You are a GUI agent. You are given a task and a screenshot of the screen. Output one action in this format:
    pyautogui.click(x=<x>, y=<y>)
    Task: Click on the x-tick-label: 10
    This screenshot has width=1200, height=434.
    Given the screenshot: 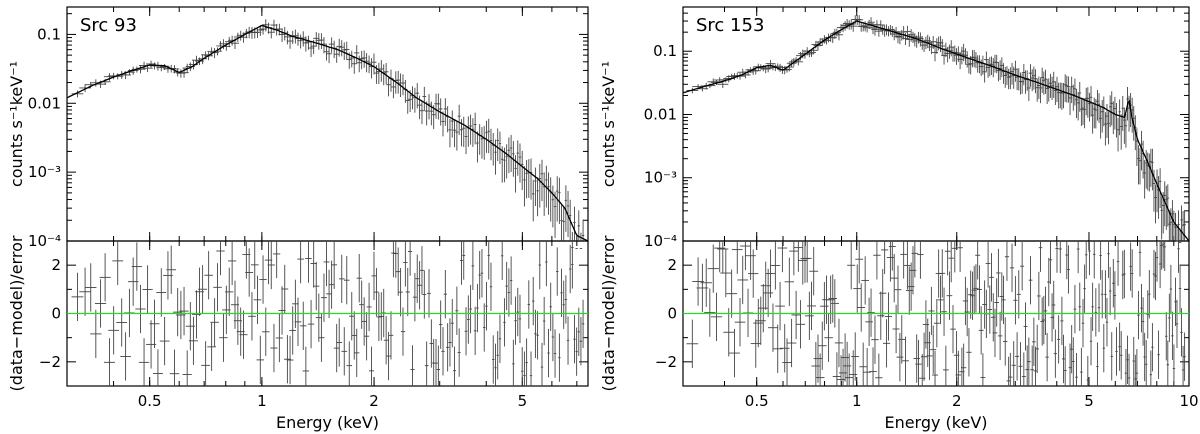 What is the action you would take?
    pyautogui.click(x=1188, y=401)
    